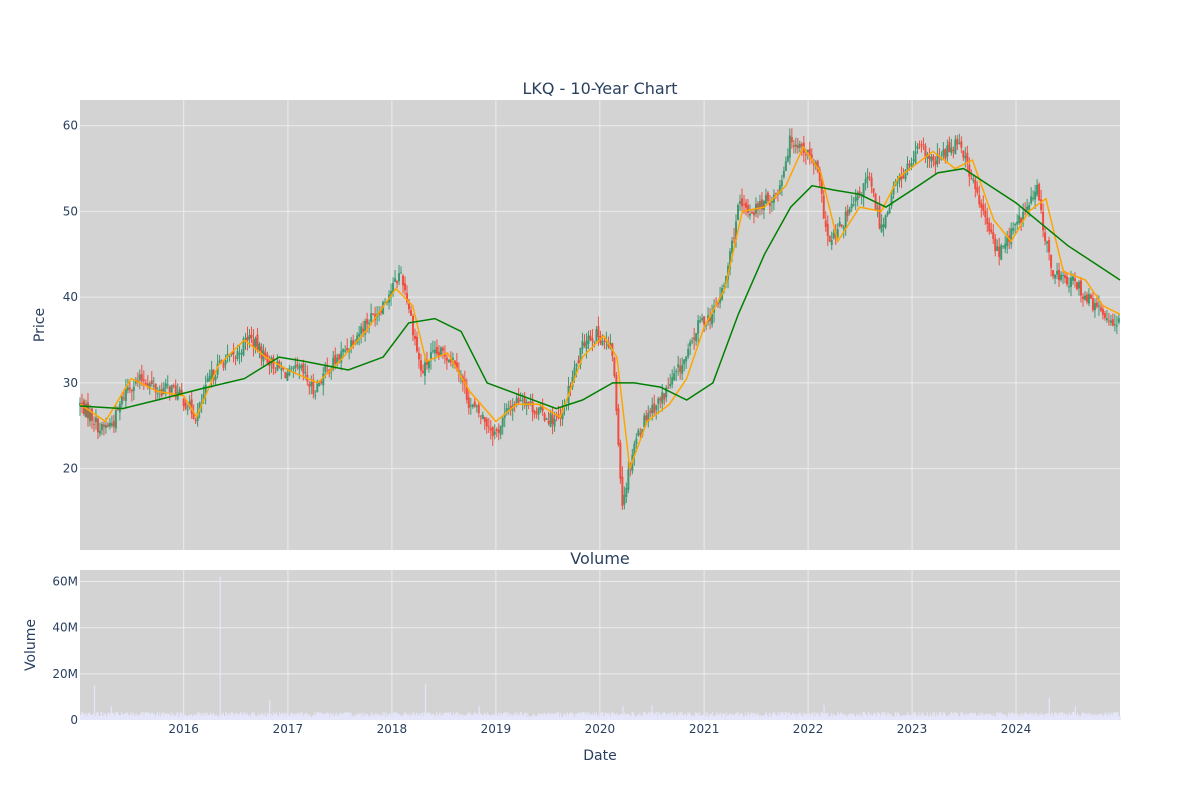 This screenshot has height=800, width=1200. What do you see at coordinates (808, 729) in the screenshot?
I see `x-tick-label: 2022` at bounding box center [808, 729].